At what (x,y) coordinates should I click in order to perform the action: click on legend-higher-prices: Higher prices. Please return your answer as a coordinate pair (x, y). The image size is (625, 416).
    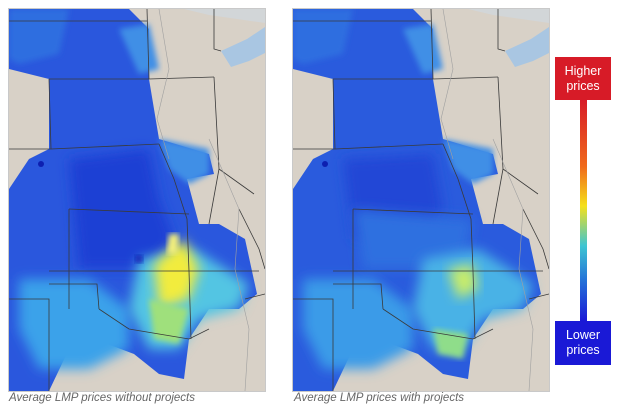
    Looking at the image, I should click on (583, 78).